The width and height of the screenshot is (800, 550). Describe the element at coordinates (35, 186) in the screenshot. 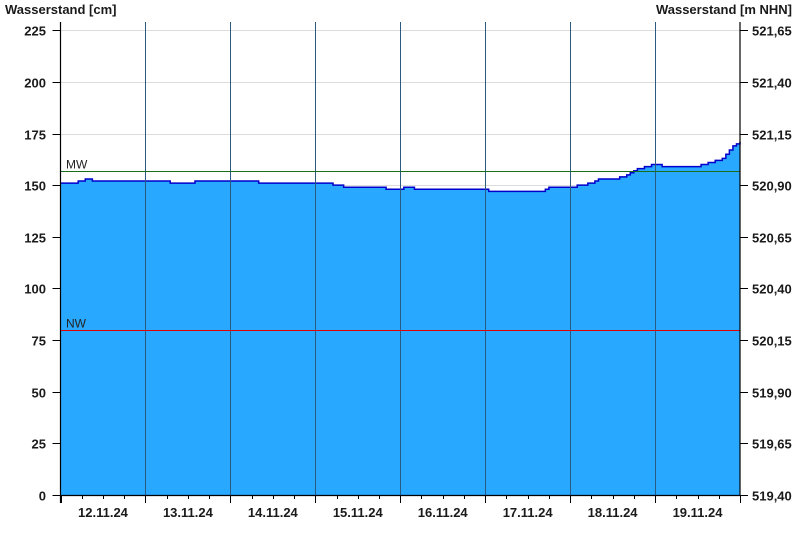

I see `left-y-tick-label: 150` at that location.